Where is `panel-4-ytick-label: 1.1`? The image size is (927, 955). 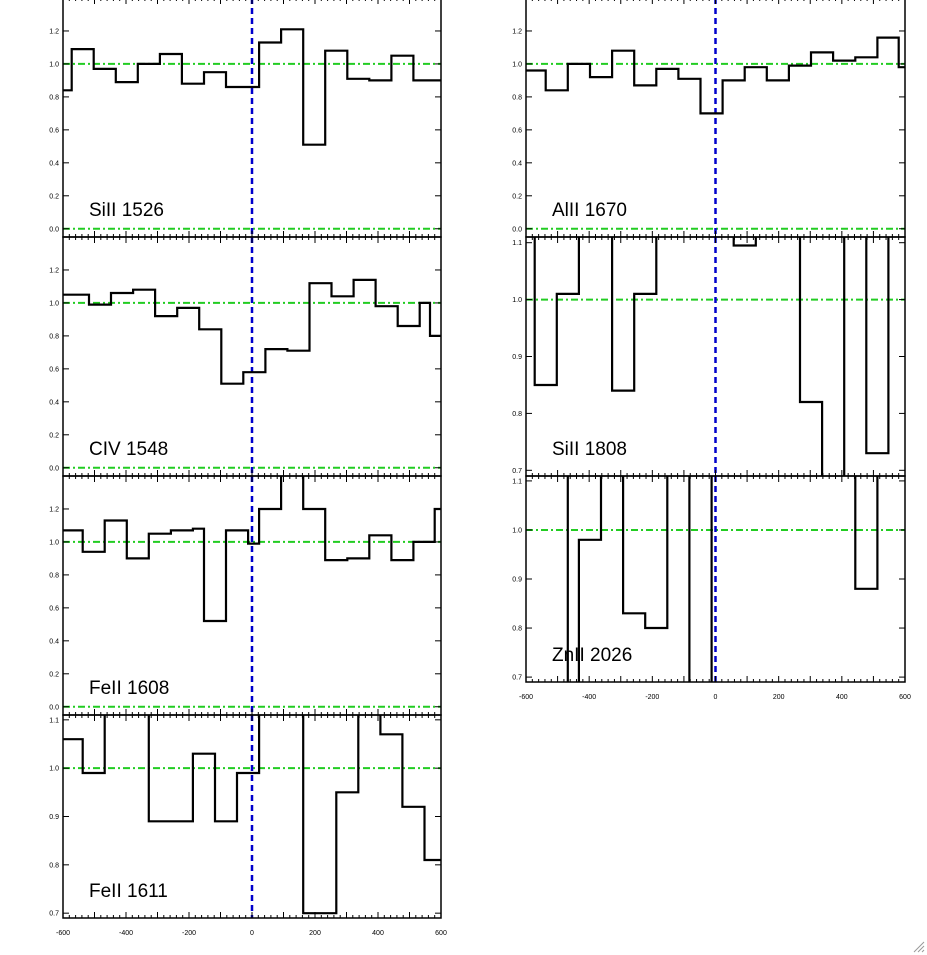
panel-4-ytick-label: 1.1 is located at coordinates (54, 720).